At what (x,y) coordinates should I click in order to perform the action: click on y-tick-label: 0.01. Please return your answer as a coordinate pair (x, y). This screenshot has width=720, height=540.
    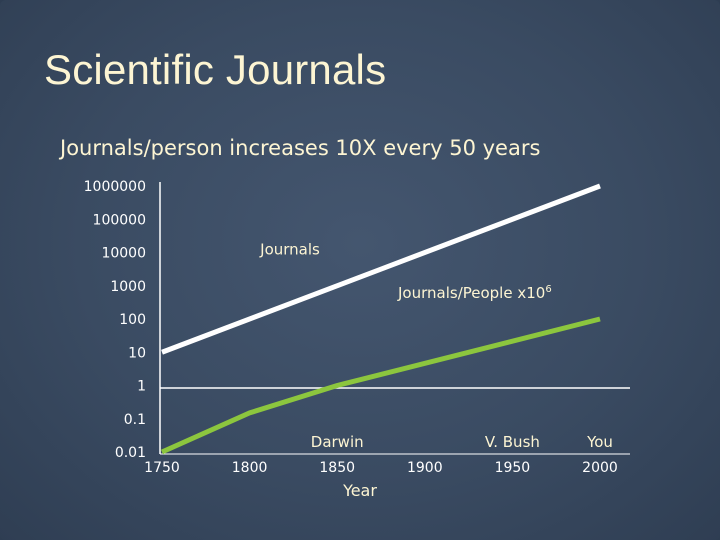
    Looking at the image, I should click on (130, 453).